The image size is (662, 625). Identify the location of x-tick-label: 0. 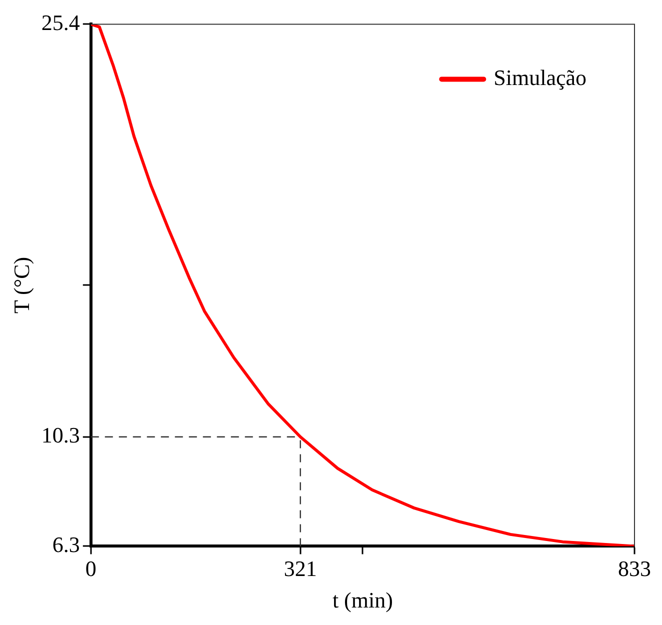
(90, 569).